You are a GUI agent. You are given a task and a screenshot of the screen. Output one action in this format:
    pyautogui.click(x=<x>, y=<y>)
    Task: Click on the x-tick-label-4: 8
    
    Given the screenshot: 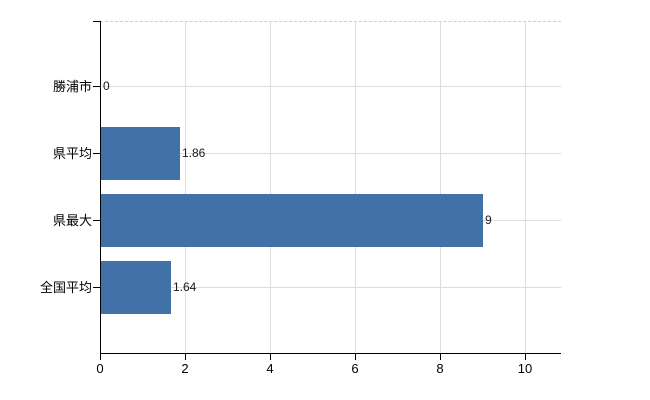 What is the action you would take?
    pyautogui.click(x=440, y=368)
    